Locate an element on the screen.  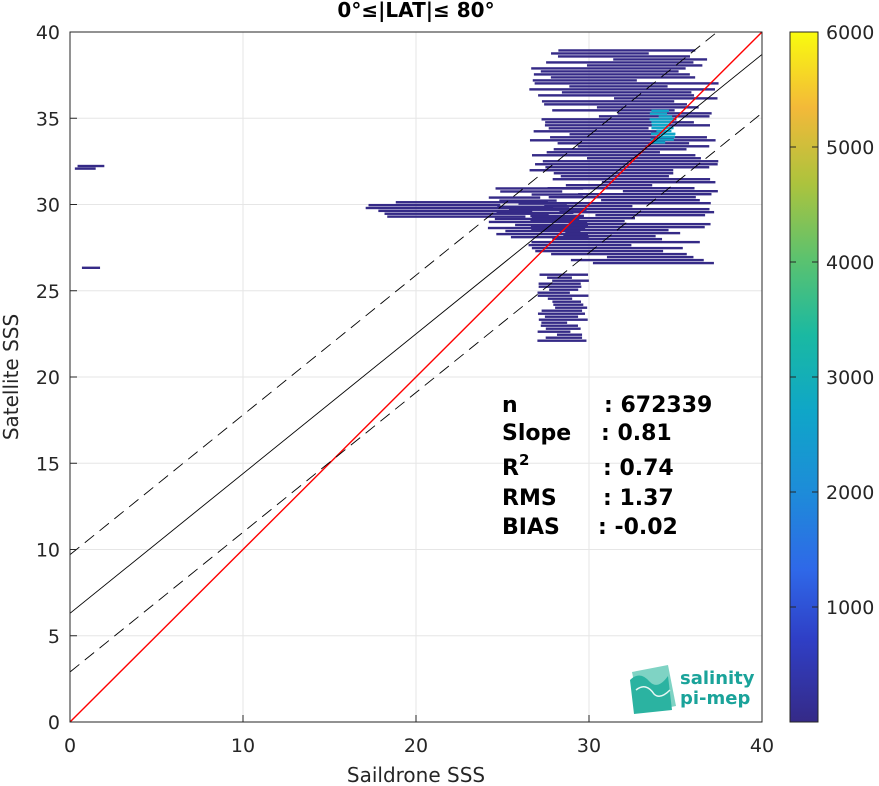
stat-slope-label: Slope is located at coordinates (536, 433).